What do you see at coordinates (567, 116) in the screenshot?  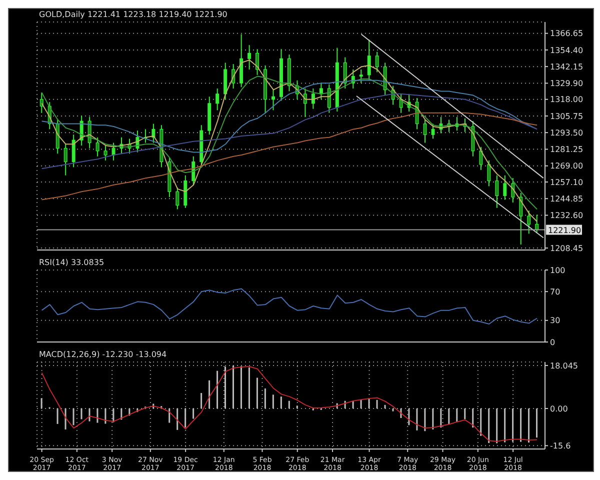 I see `y-tick-label: 1305.75` at bounding box center [567, 116].